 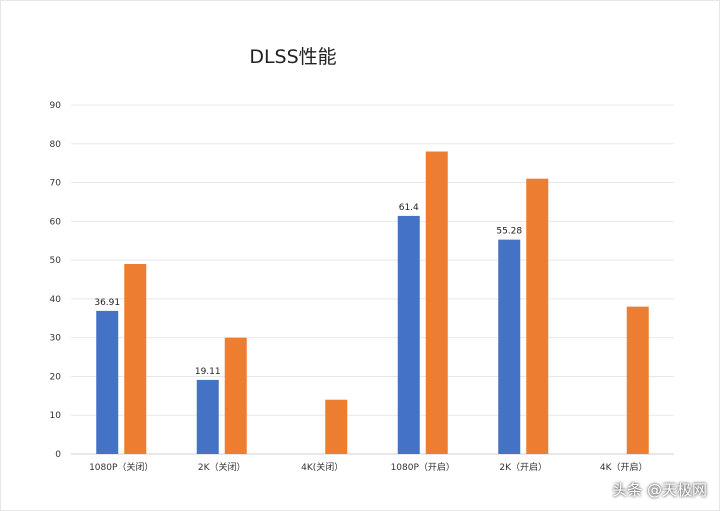 What do you see at coordinates (208, 372) in the screenshot?
I see `data-label: 19.11` at bounding box center [208, 372].